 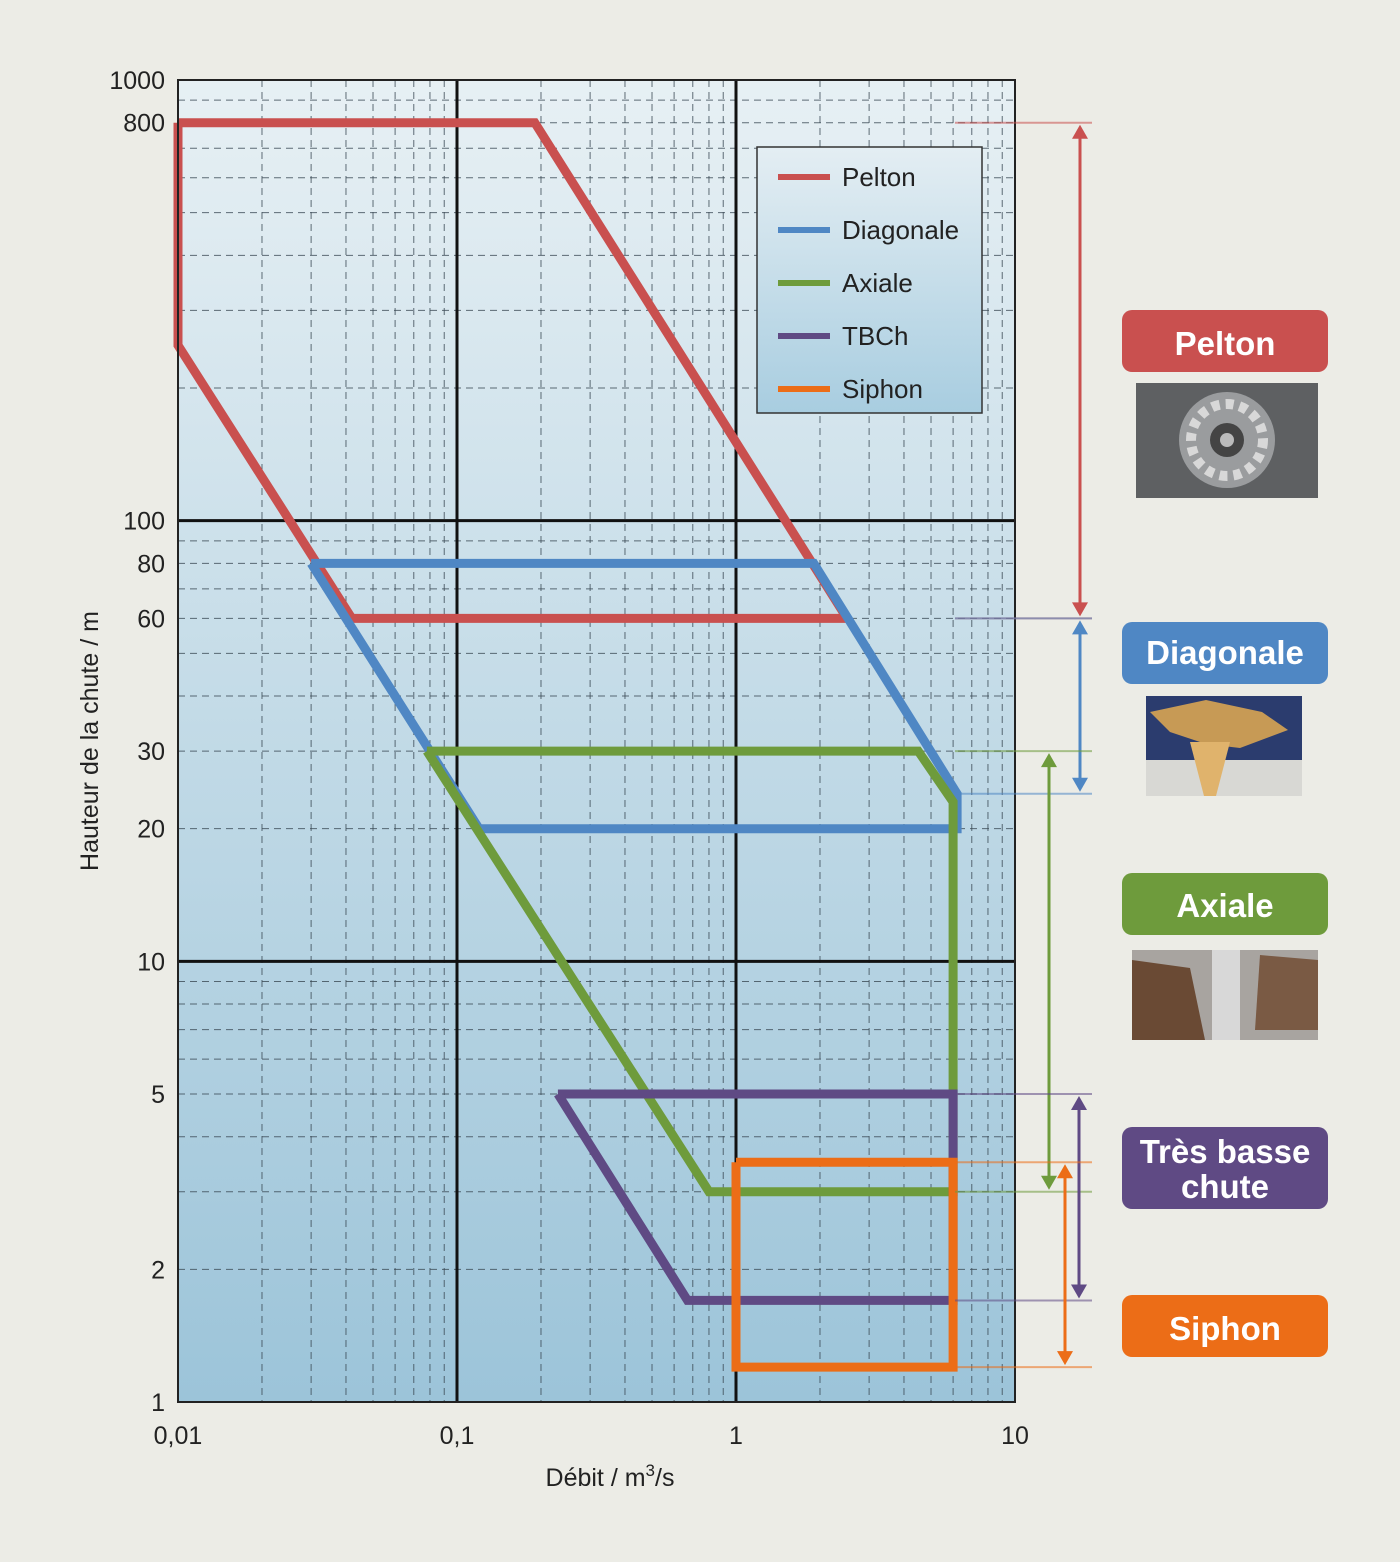 I want to click on range-arrowhead-bottom-diagonale, so click(x=1080, y=784).